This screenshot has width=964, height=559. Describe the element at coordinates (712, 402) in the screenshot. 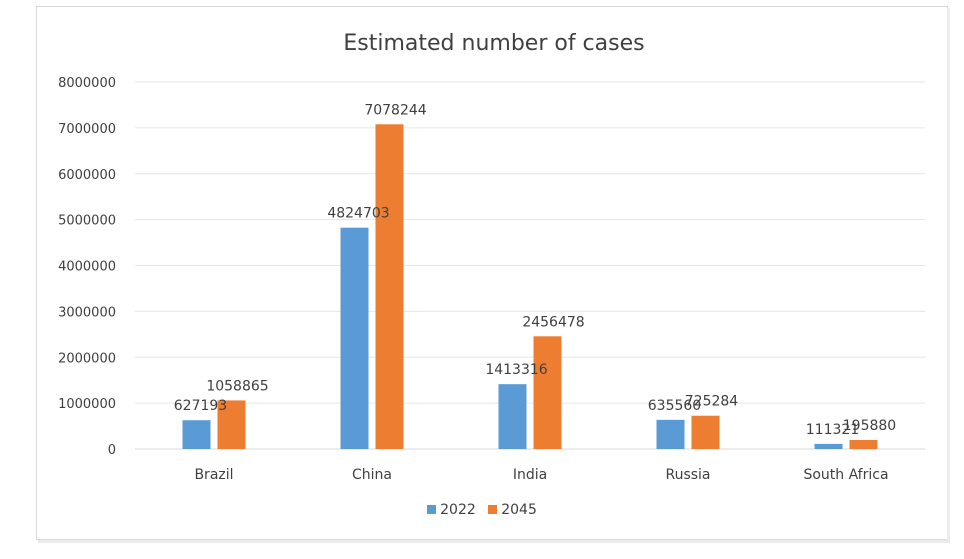

I see `data-label: 725284` at that location.